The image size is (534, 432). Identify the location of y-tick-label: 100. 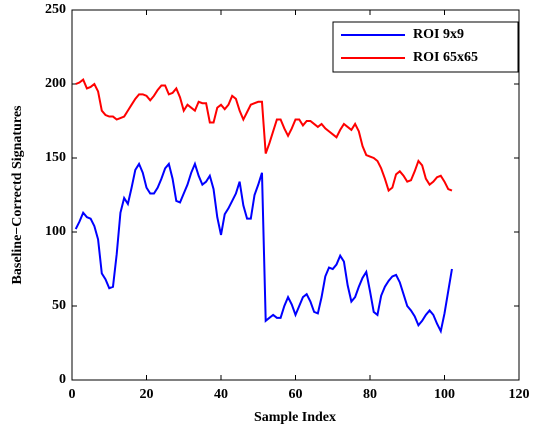
(55, 231).